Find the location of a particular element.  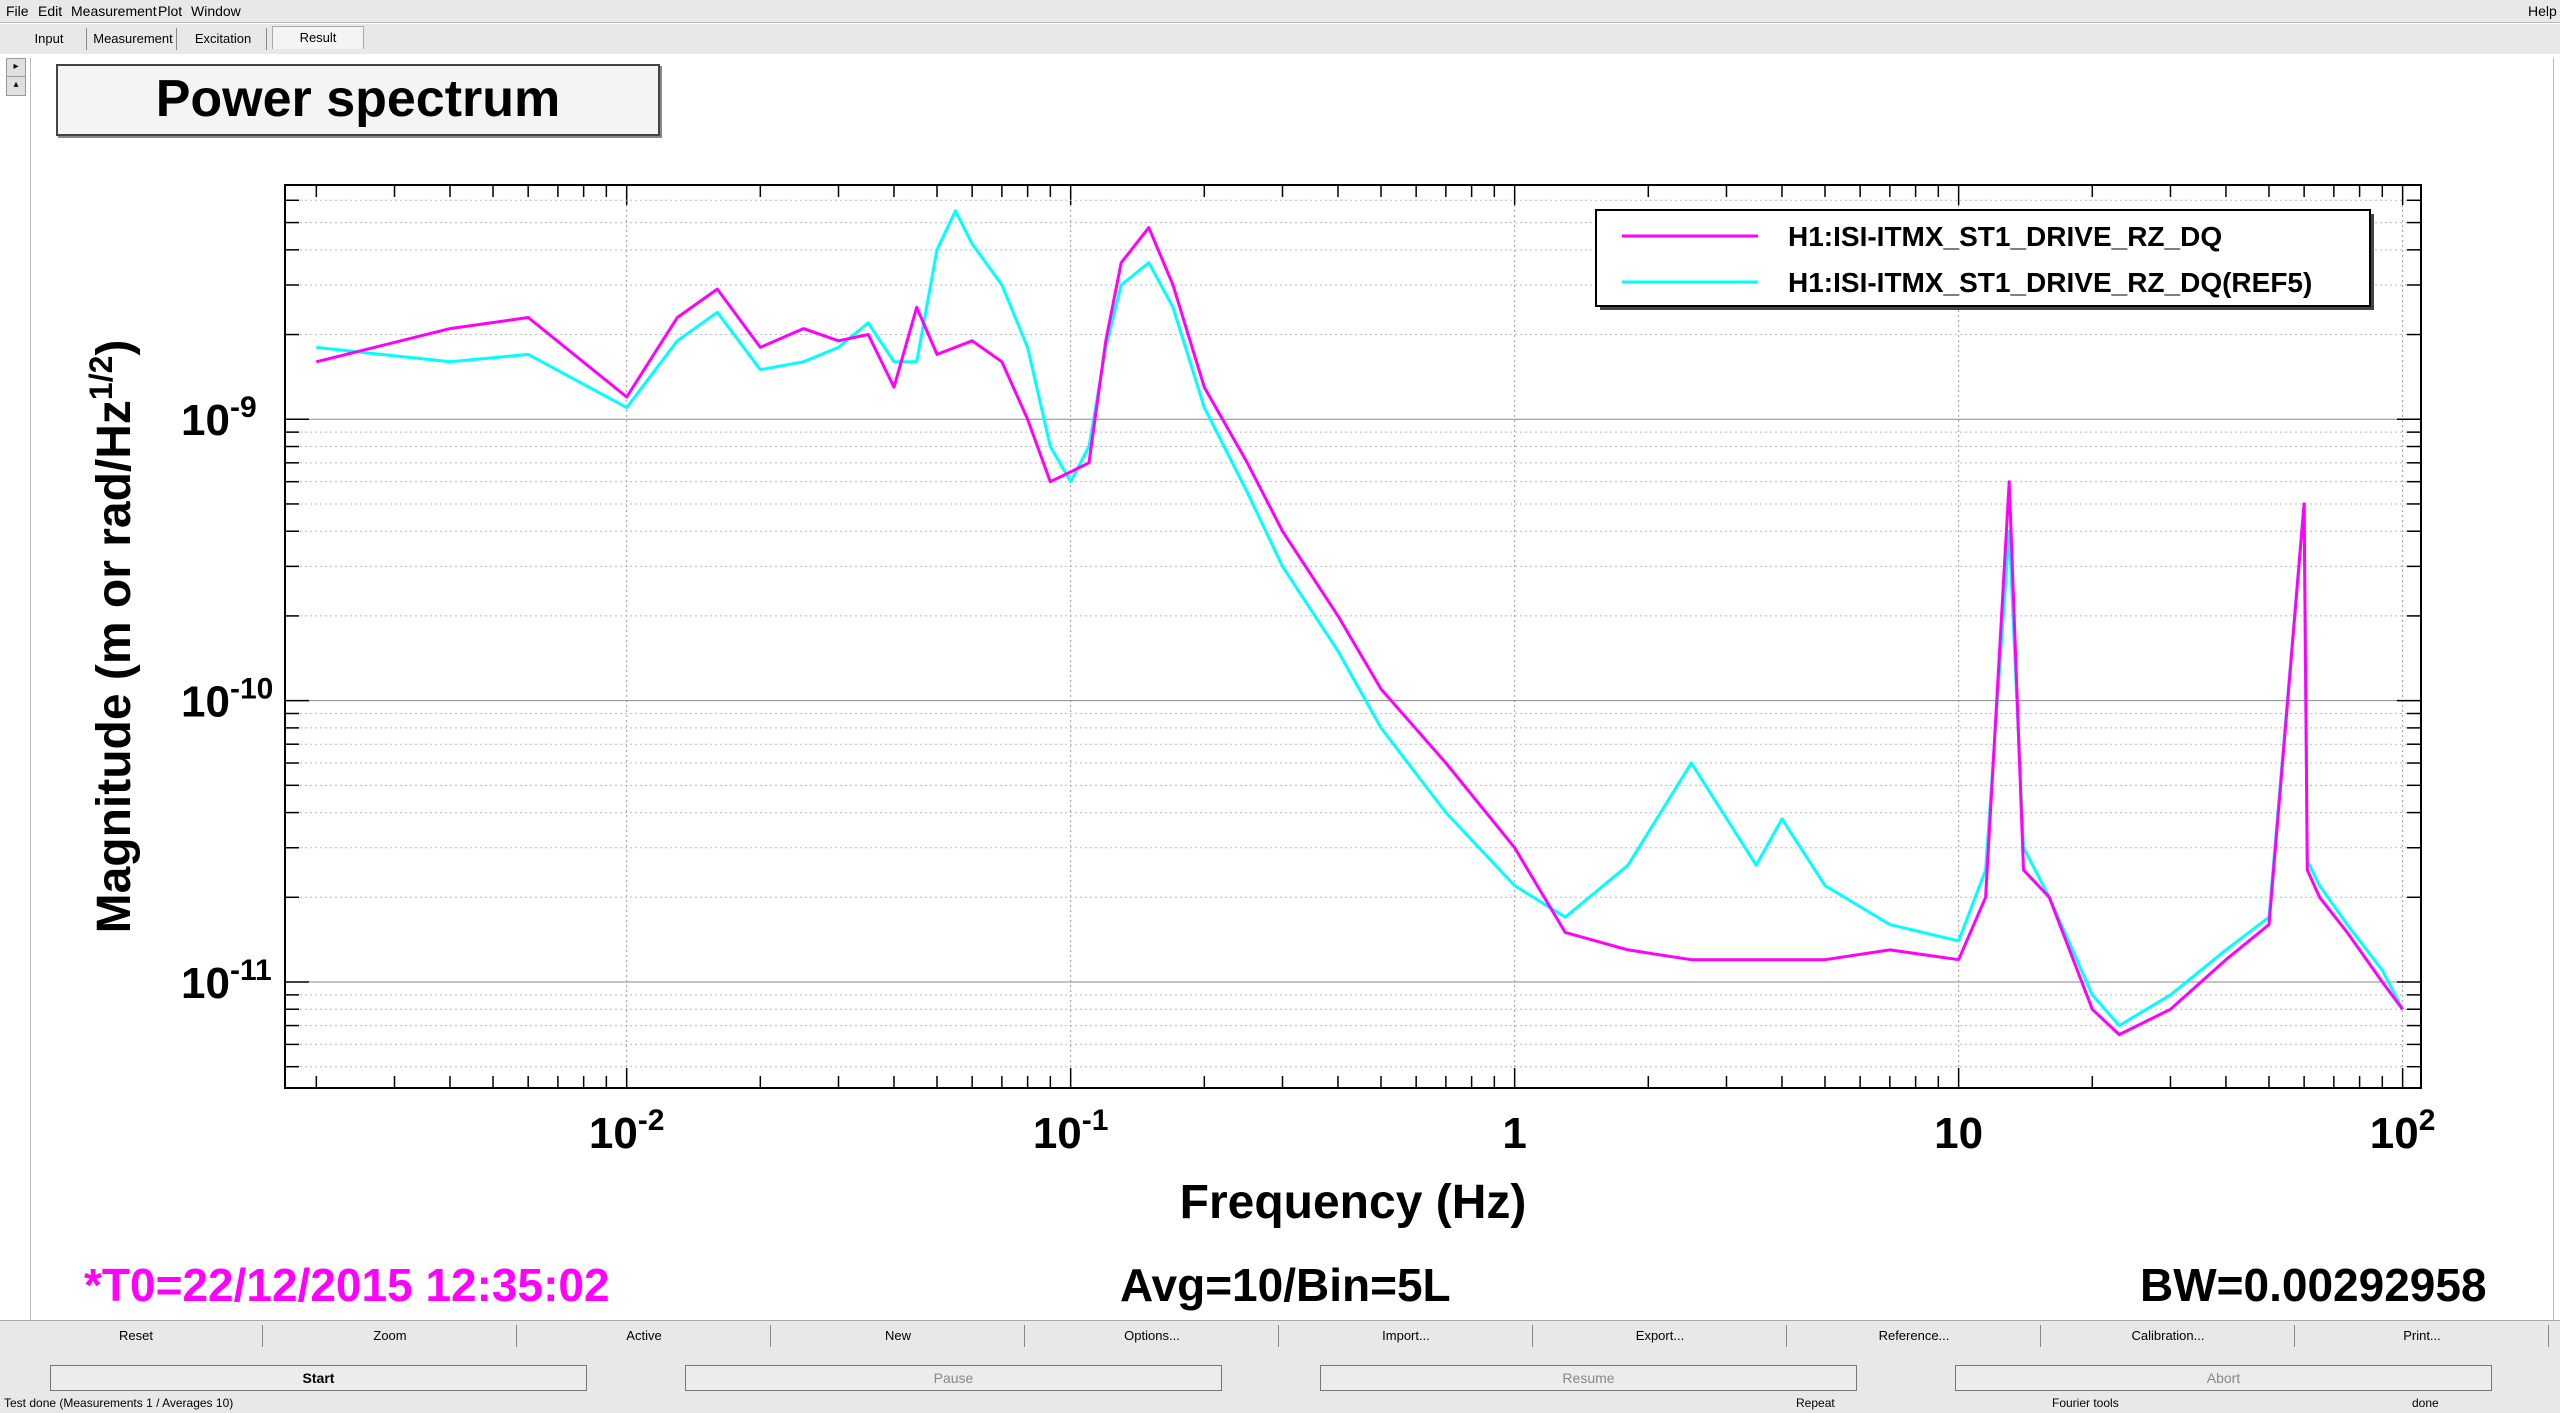

tab-measurement: Measurement is located at coordinates (133, 39).